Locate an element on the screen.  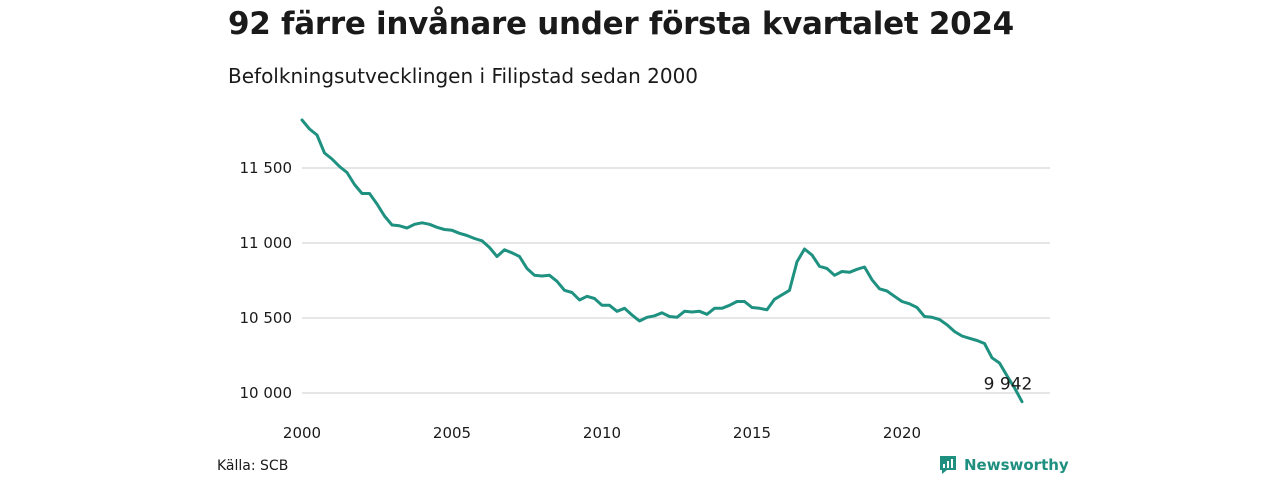
newsworthy-logo-icon is located at coordinates (948, 465).